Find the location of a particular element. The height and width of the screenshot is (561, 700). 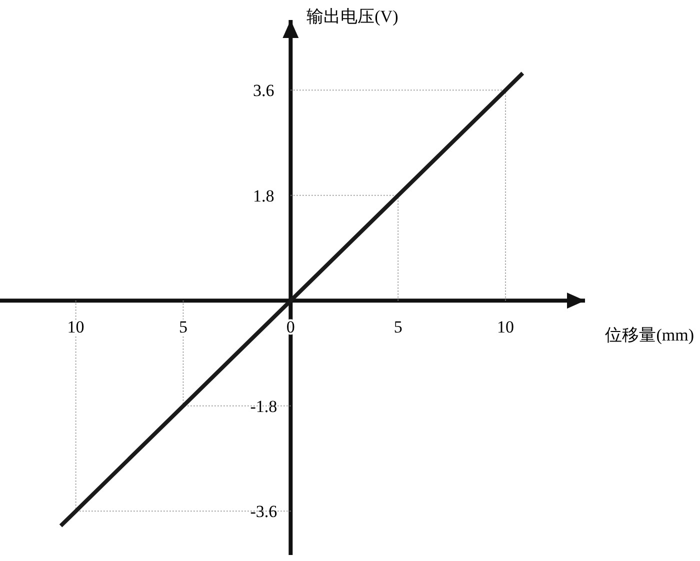

x-axis-title: 位移量(mm) is located at coordinates (649, 335).